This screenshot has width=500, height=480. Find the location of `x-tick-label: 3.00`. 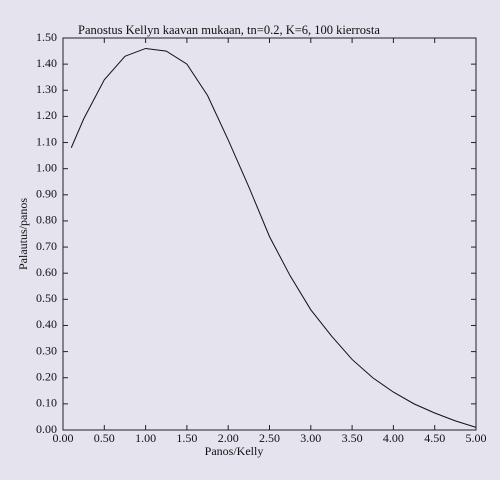

x-tick-label: 3.00 is located at coordinates (310, 438).